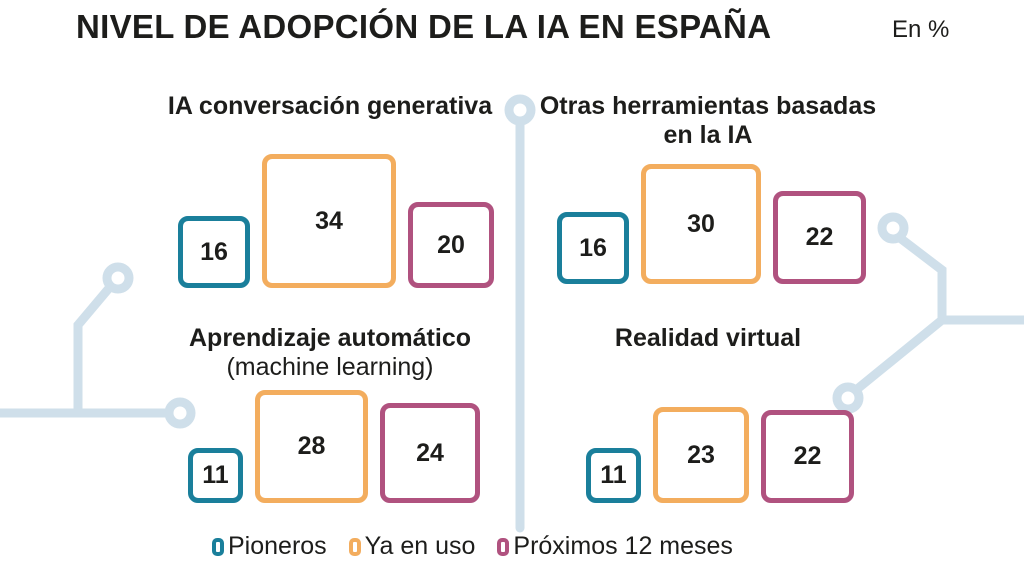 The width and height of the screenshot is (1024, 576). I want to click on legend-label: Próximos 12 meses, so click(623, 546).